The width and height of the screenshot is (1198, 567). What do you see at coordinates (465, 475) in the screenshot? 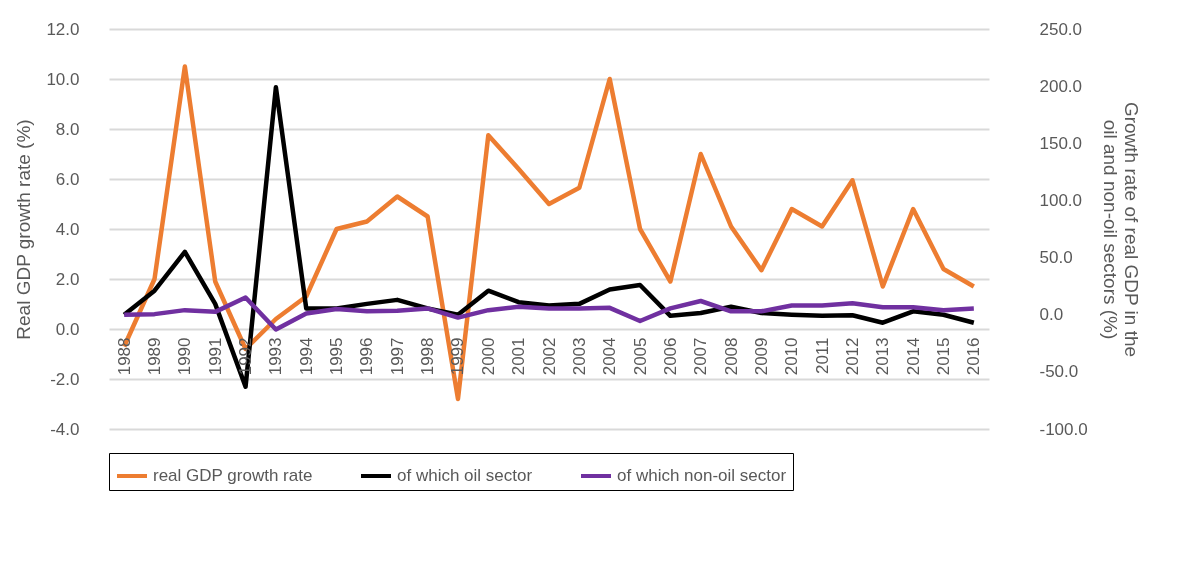
I see `legend-label: of which oil sector` at bounding box center [465, 475].